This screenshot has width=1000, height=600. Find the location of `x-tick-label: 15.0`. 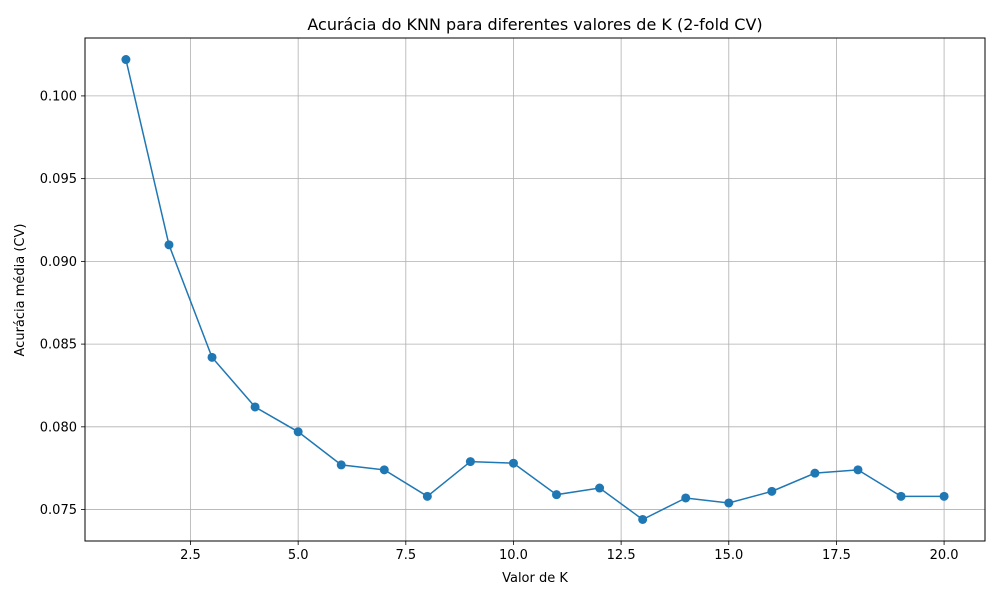

x-tick-label: 15.0 is located at coordinates (728, 555).